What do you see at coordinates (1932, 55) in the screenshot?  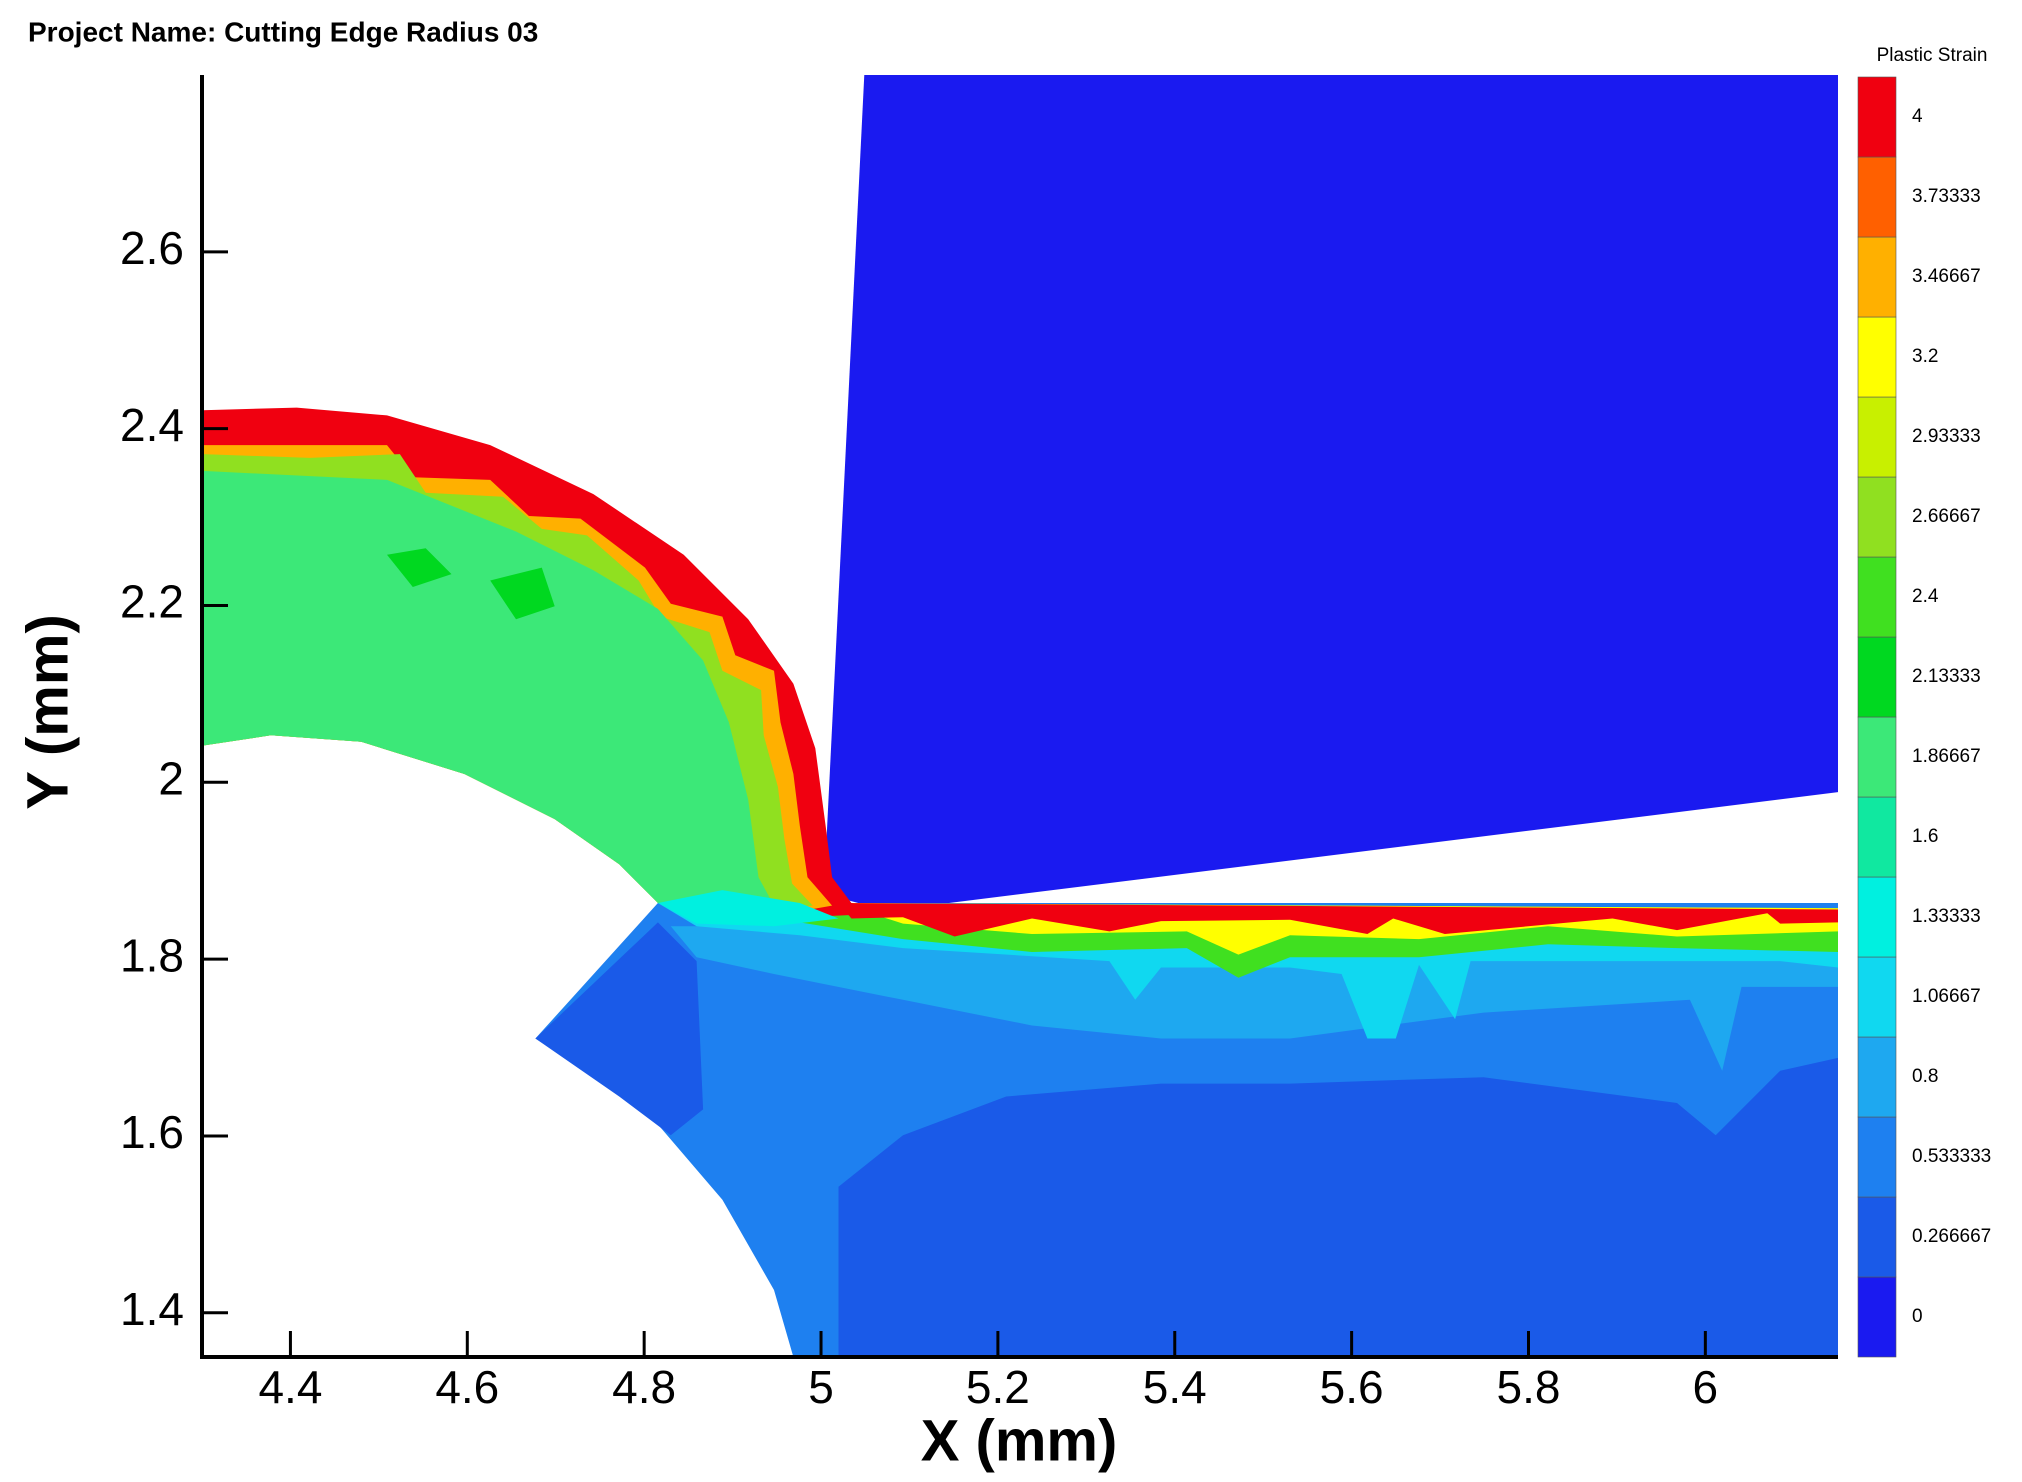 I see `colorbar-title: Plastic Strain` at bounding box center [1932, 55].